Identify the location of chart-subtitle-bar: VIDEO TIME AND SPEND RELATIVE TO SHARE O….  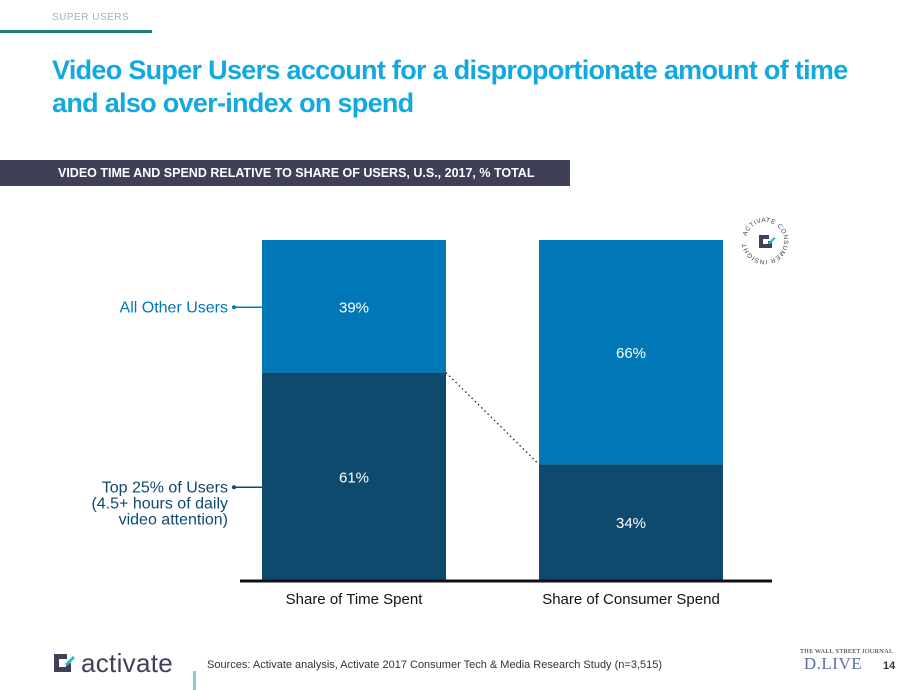
(285, 173).